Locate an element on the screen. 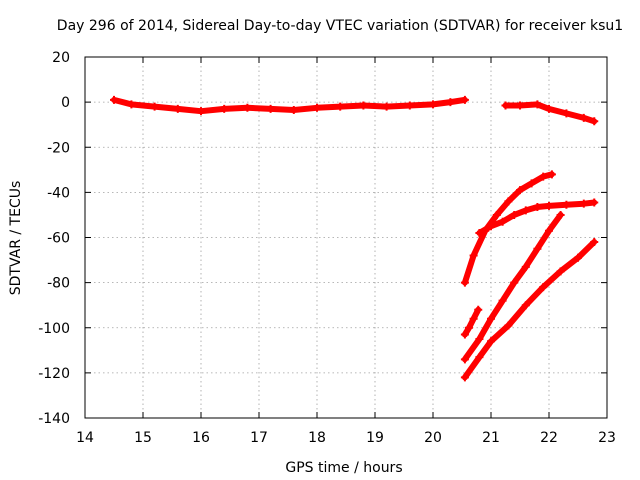 This screenshot has width=640, height=480. x-tick-label: 23 is located at coordinates (607, 438).